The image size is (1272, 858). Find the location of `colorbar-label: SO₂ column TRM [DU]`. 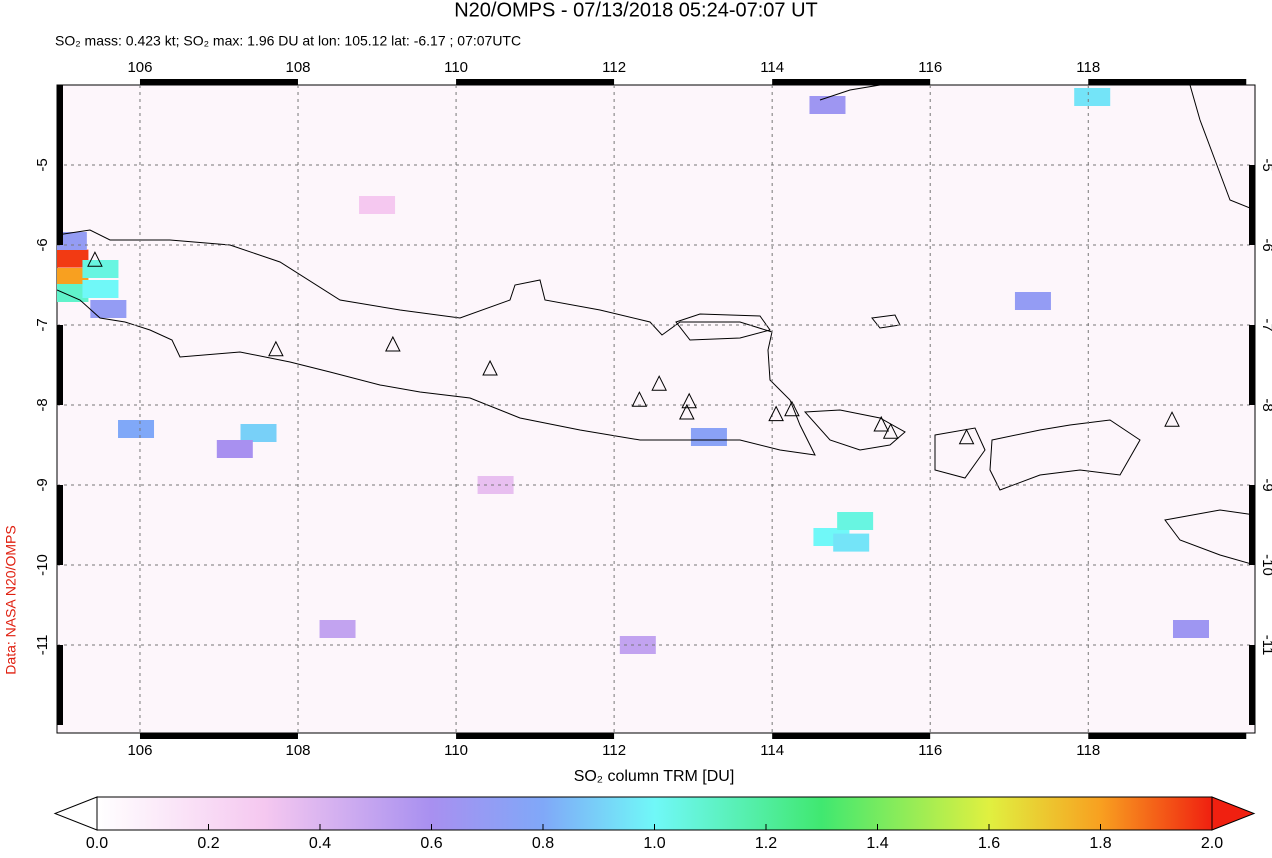

colorbar-label: SO₂ column TRM [DU] is located at coordinates (654, 776).